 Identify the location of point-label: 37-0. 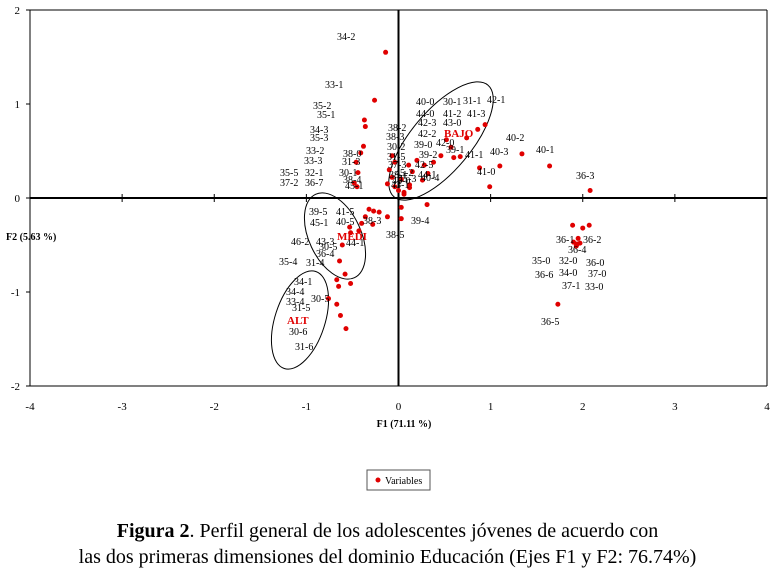
(597, 274).